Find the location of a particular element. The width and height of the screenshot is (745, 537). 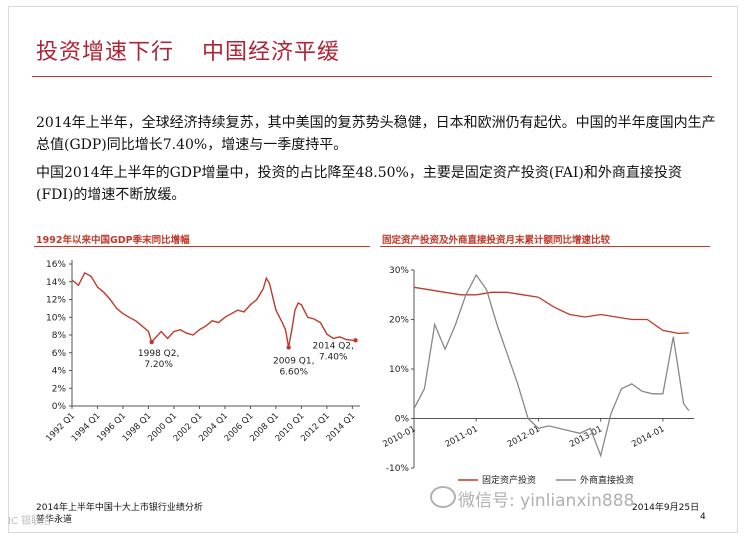

investment-chart-rule is located at coordinates (545, 246).